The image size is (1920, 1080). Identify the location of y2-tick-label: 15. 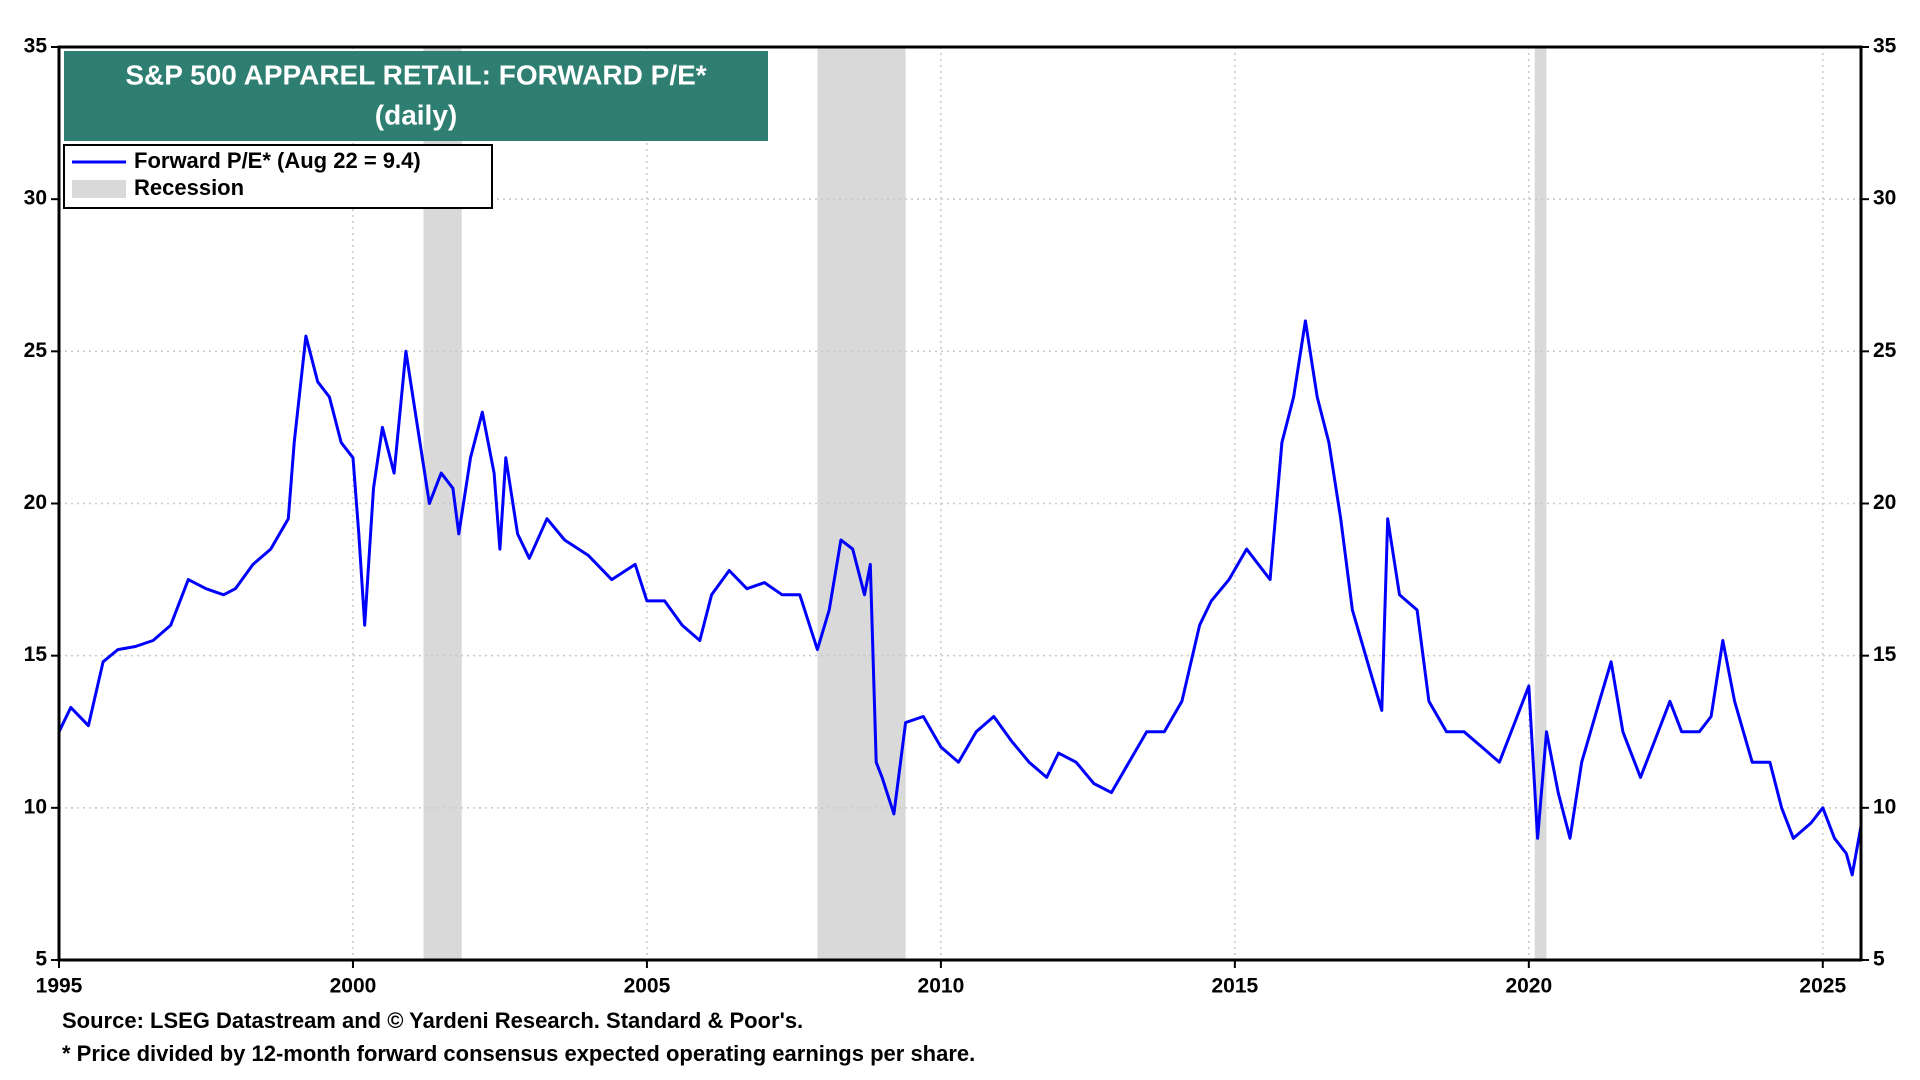
(1885, 654).